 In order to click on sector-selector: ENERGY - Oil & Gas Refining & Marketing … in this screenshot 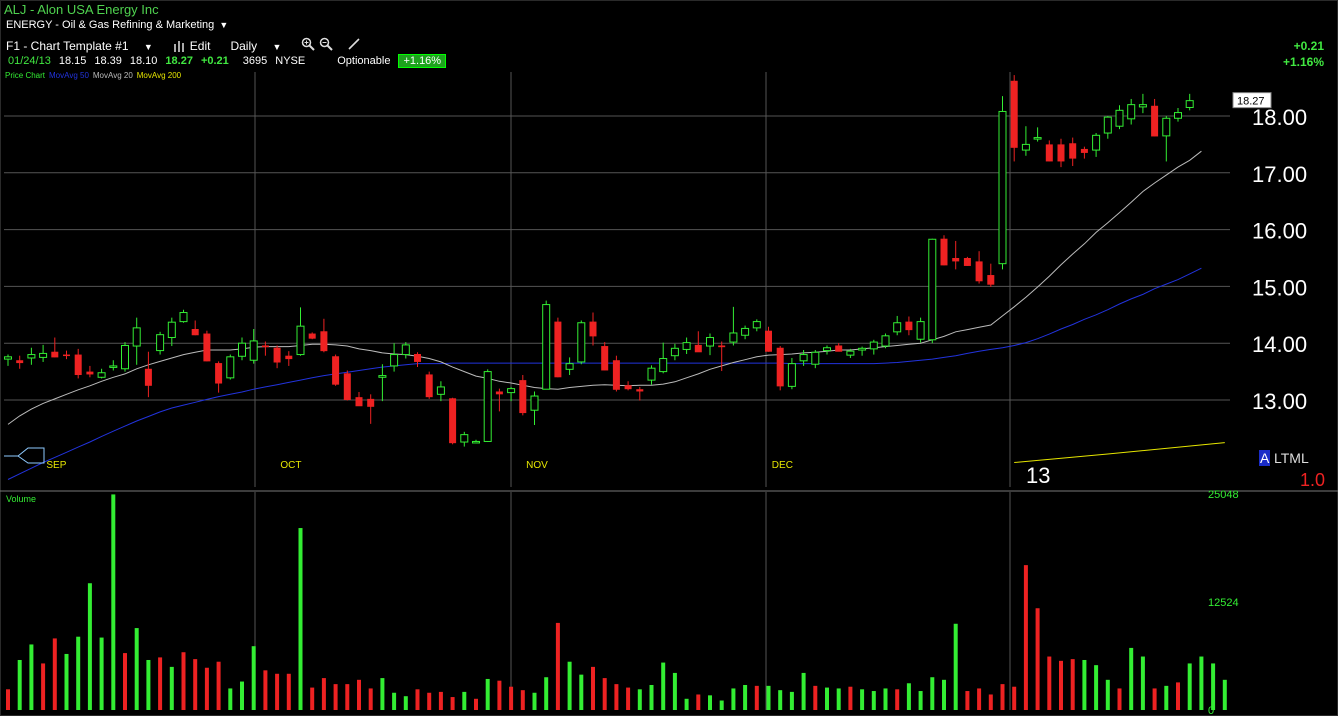, I will do `click(117, 25)`.